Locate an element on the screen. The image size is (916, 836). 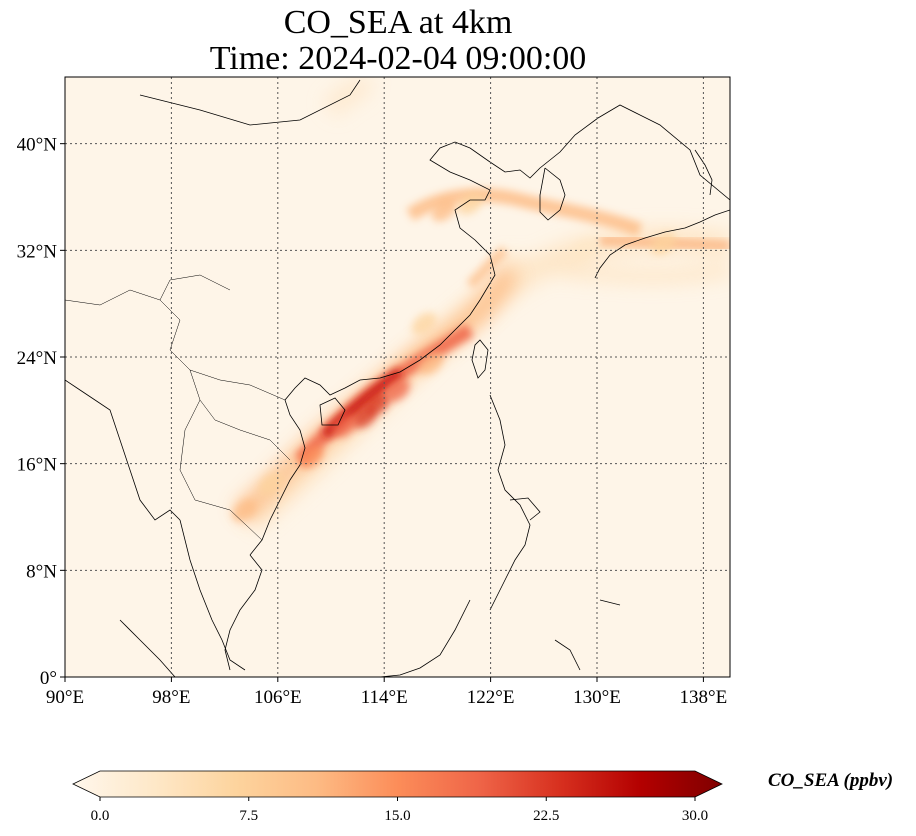
colorbar: 0.0 7.5 15.0 22.5 30.0 is located at coordinates (397, 797).